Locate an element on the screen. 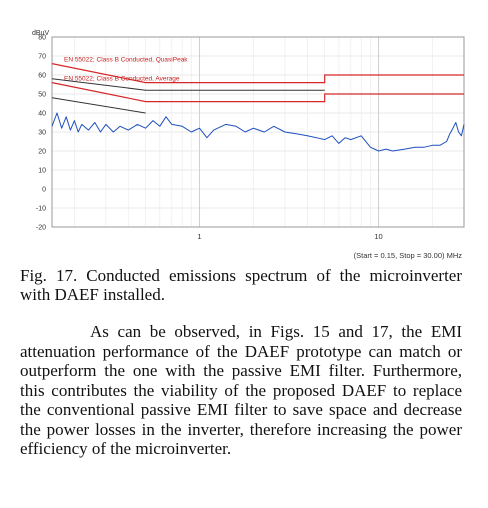 This screenshot has width=488, height=508. y-tick-label: -20 is located at coordinates (41, 228).